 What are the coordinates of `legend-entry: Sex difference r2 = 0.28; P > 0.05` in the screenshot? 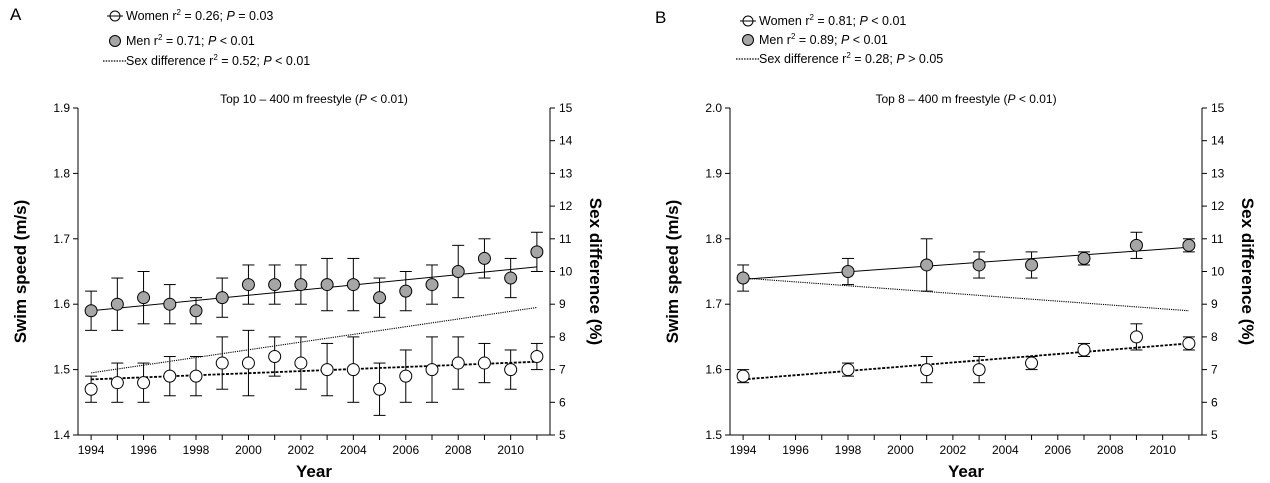 It's located at (851, 58).